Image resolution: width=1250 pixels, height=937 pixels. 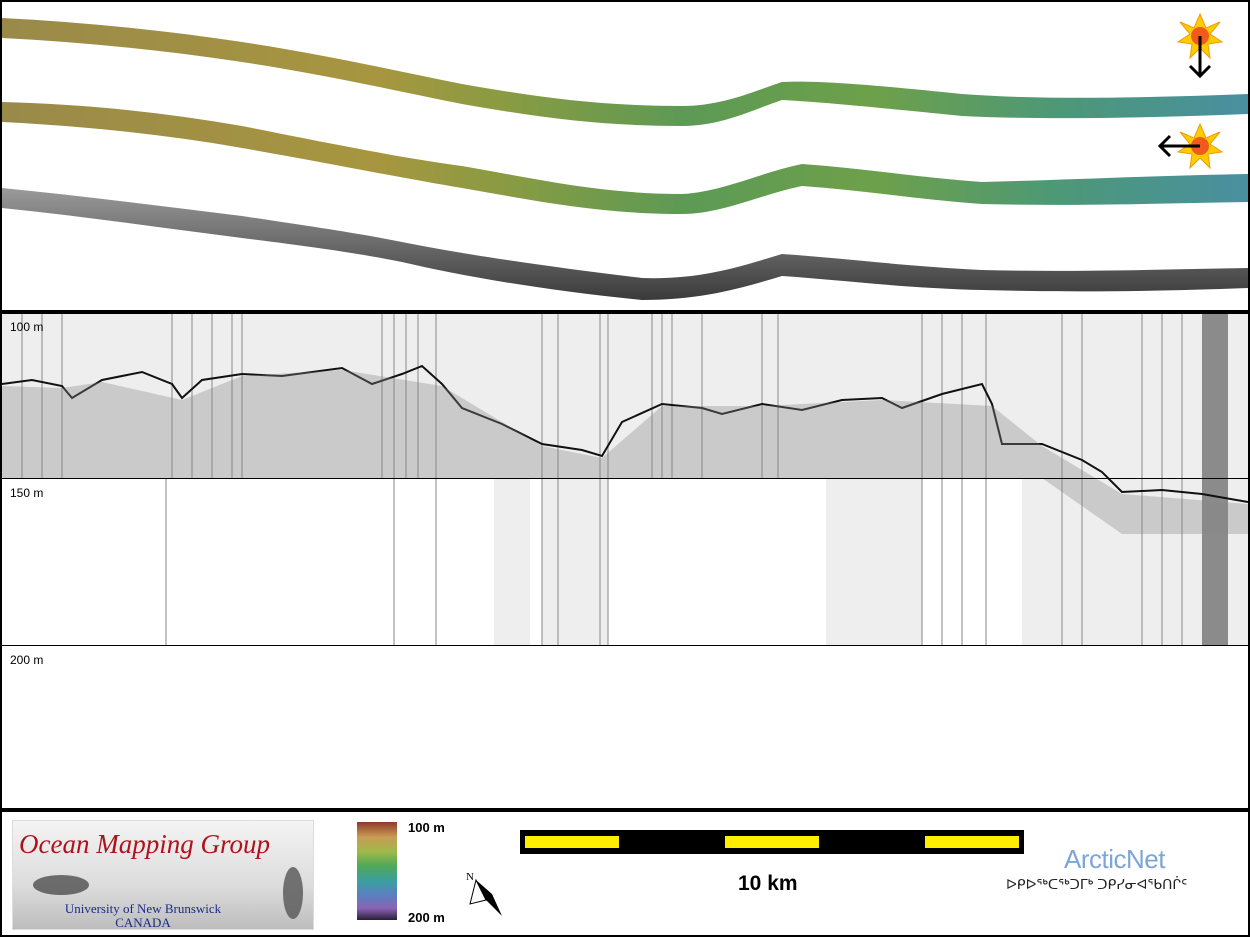 I want to click on depth-label-150: 150 m, so click(x=27, y=493).